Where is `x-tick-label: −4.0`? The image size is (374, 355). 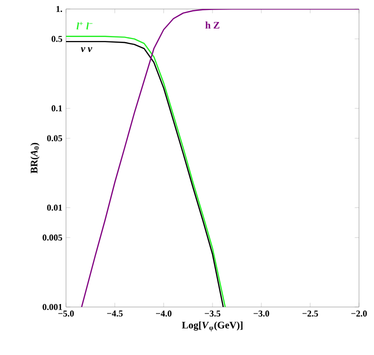
x-tick-label: −4.0 is located at coordinates (164, 313).